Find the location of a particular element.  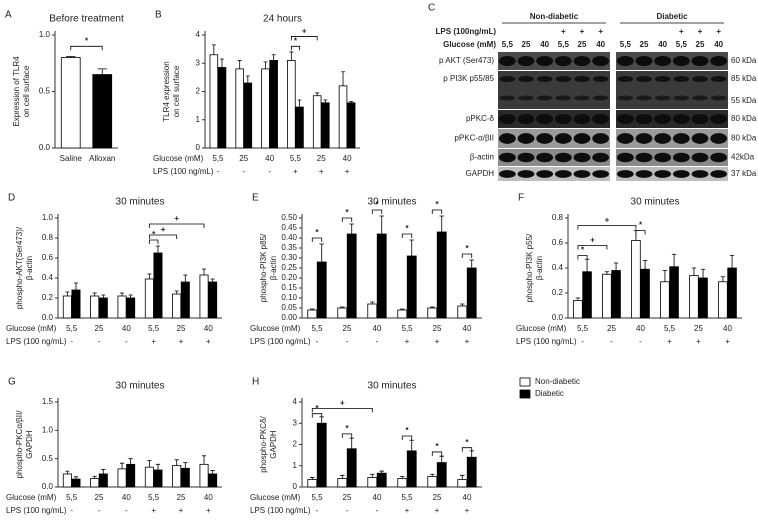

blot-kda: 80 kDa is located at coordinates (744, 138).